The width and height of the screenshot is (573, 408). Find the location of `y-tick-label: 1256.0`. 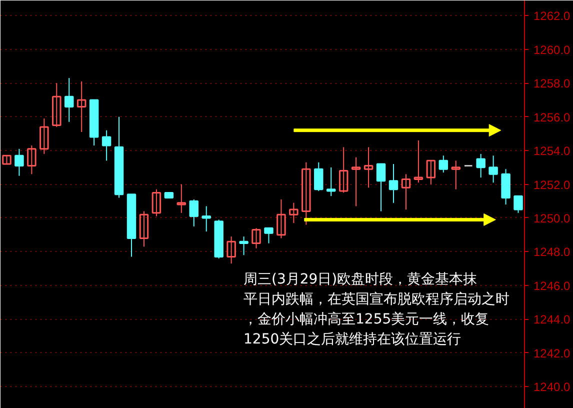

y-tick-label: 1256.0 is located at coordinates (552, 117).